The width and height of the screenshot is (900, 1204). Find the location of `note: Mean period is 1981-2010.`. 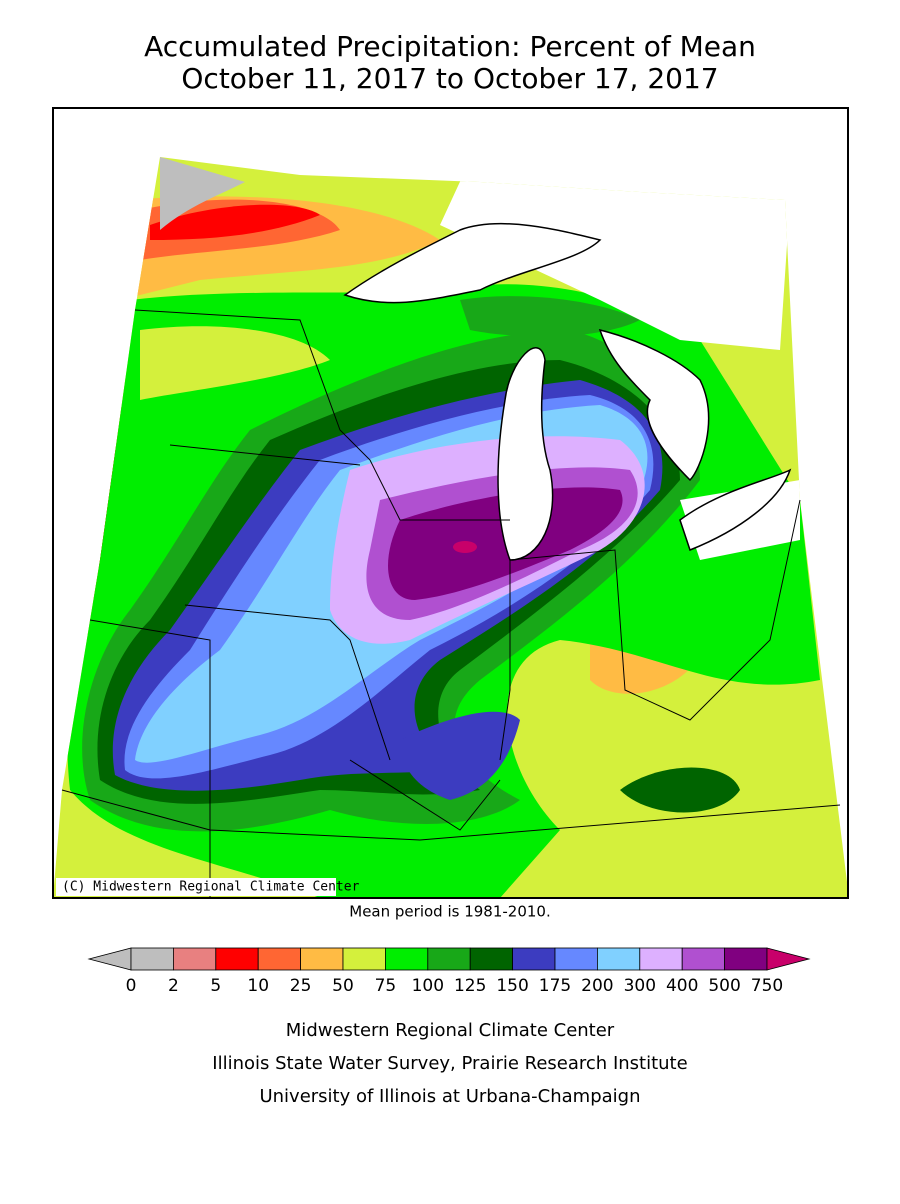

note: Mean period is 1981-2010. is located at coordinates (449, 912).